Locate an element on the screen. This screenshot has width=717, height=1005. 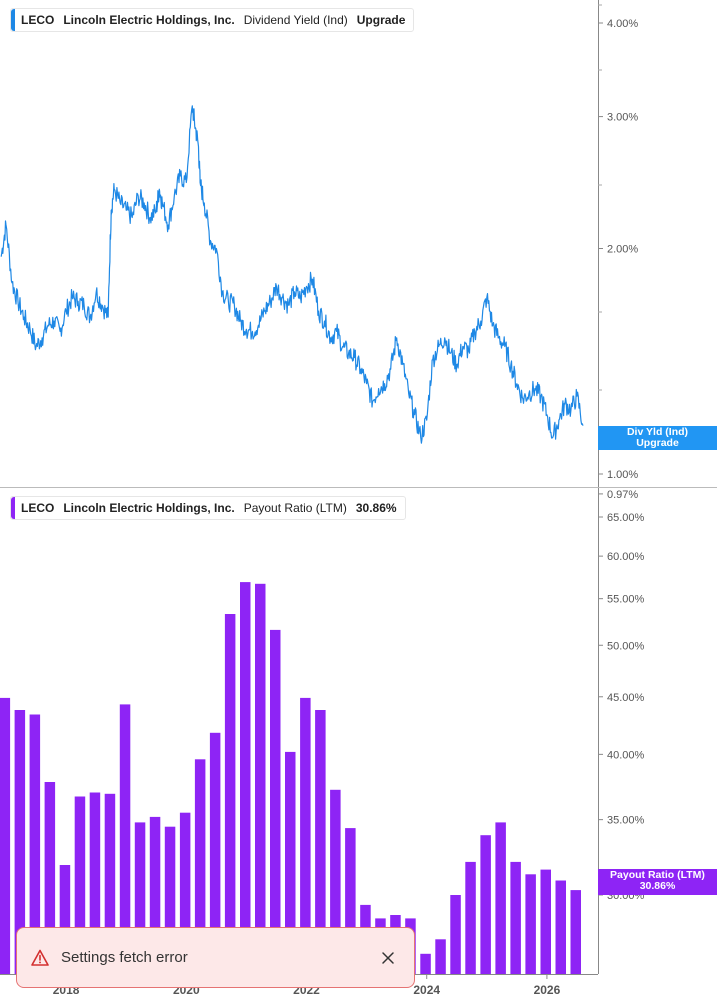
tag-line-1: Payout Ratio (LTM) is located at coordinates (657, 875).